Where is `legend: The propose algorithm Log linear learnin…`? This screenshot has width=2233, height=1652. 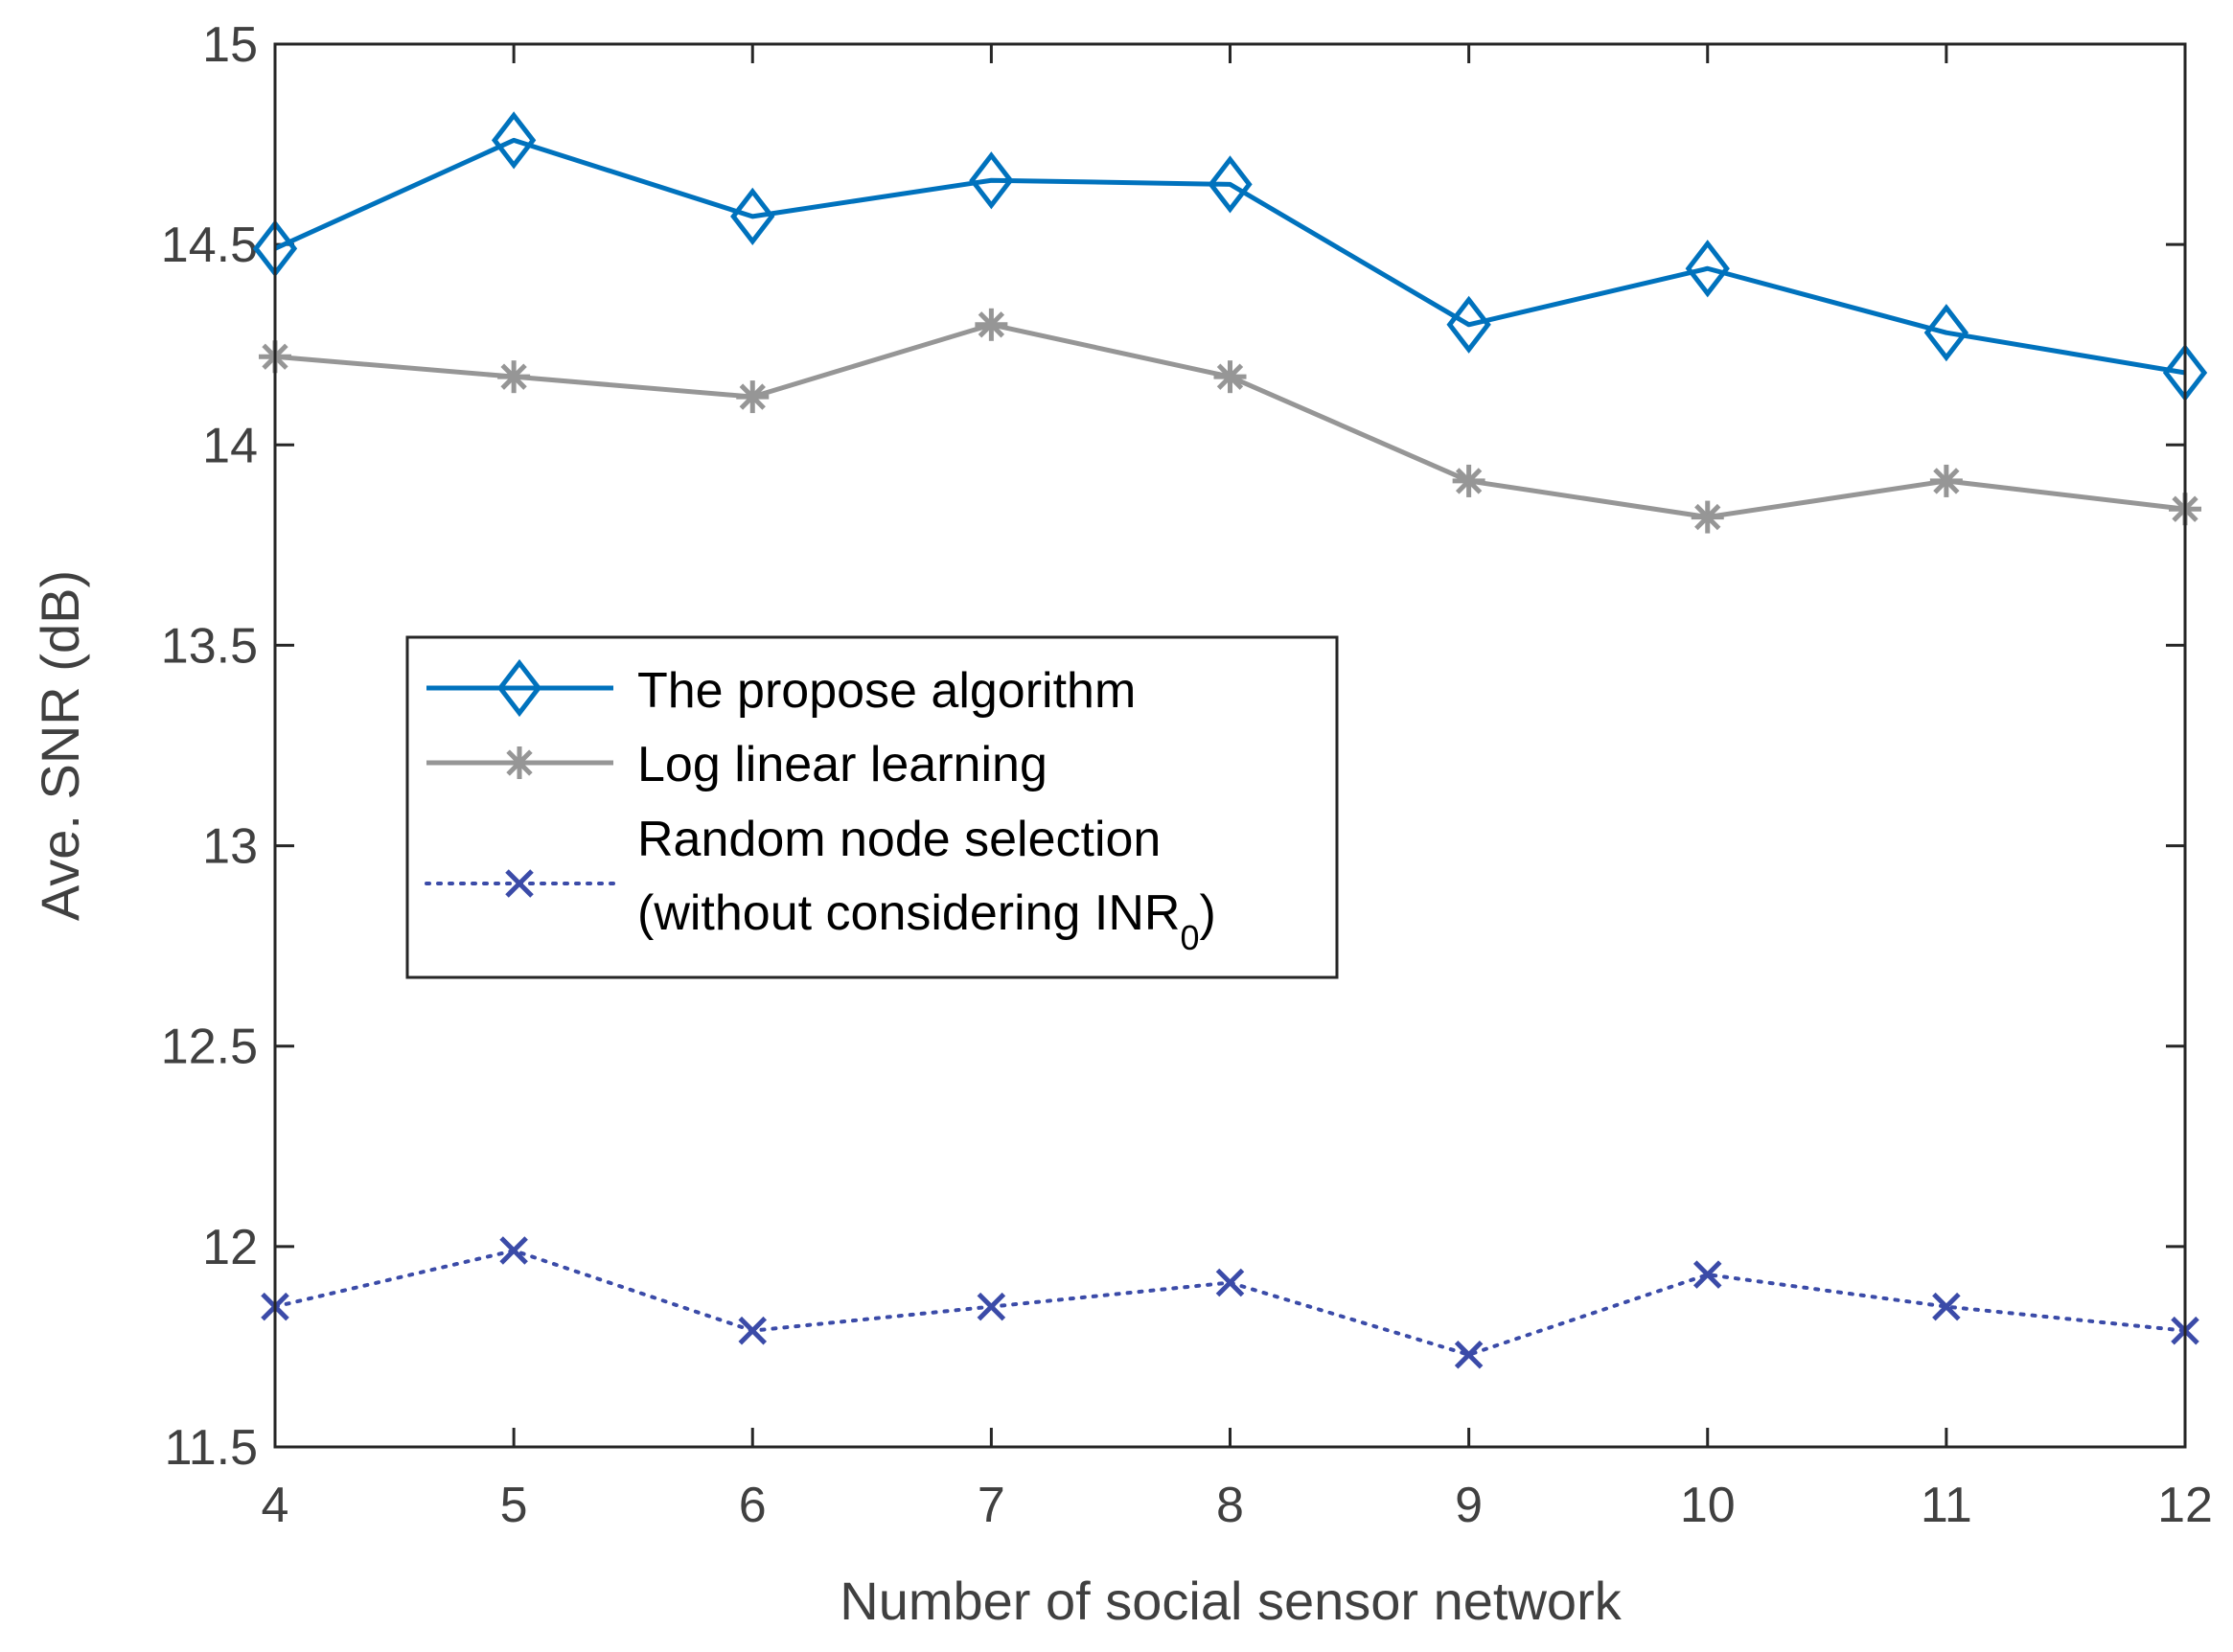
legend: The propose algorithm Log linear learnin… is located at coordinates (872, 807).